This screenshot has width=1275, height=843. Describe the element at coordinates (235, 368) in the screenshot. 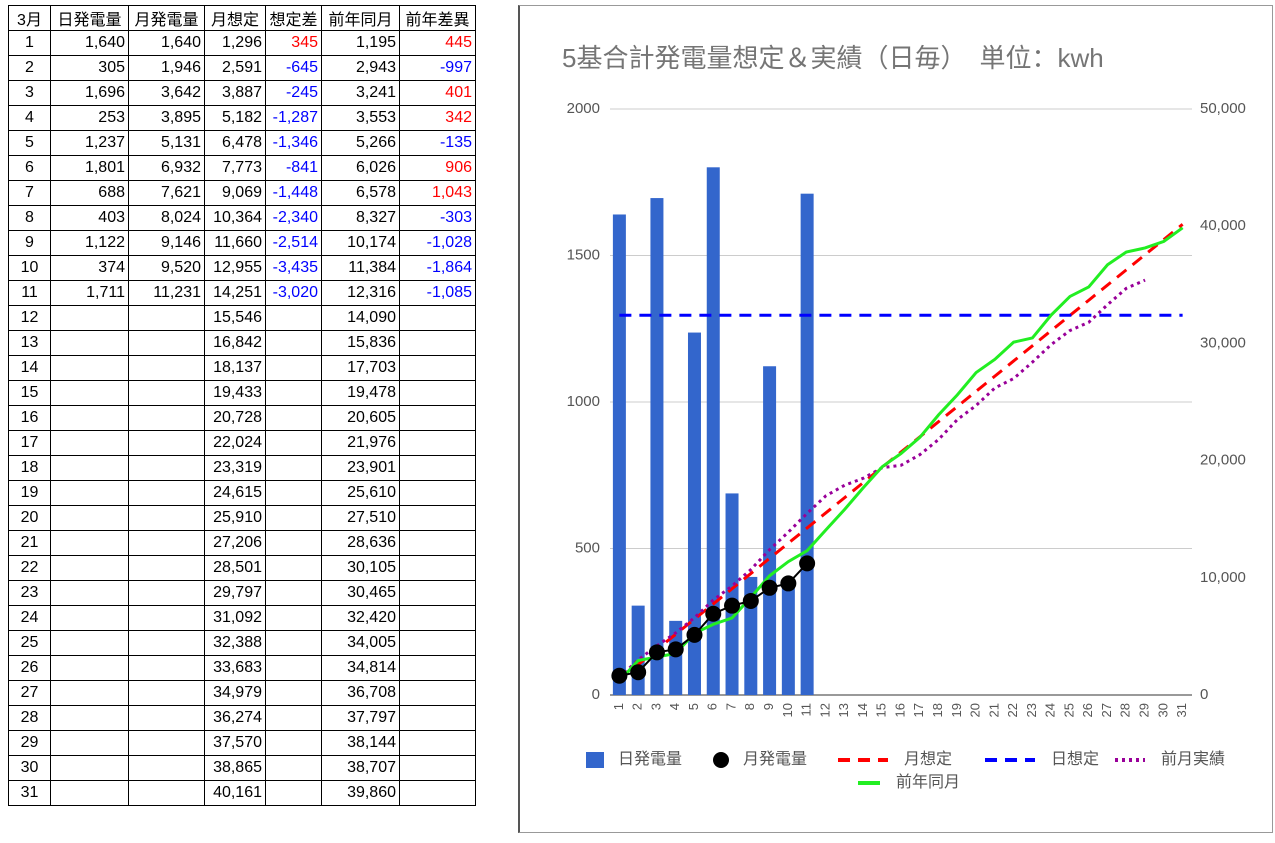

I see `table-cell: 18,137` at that location.